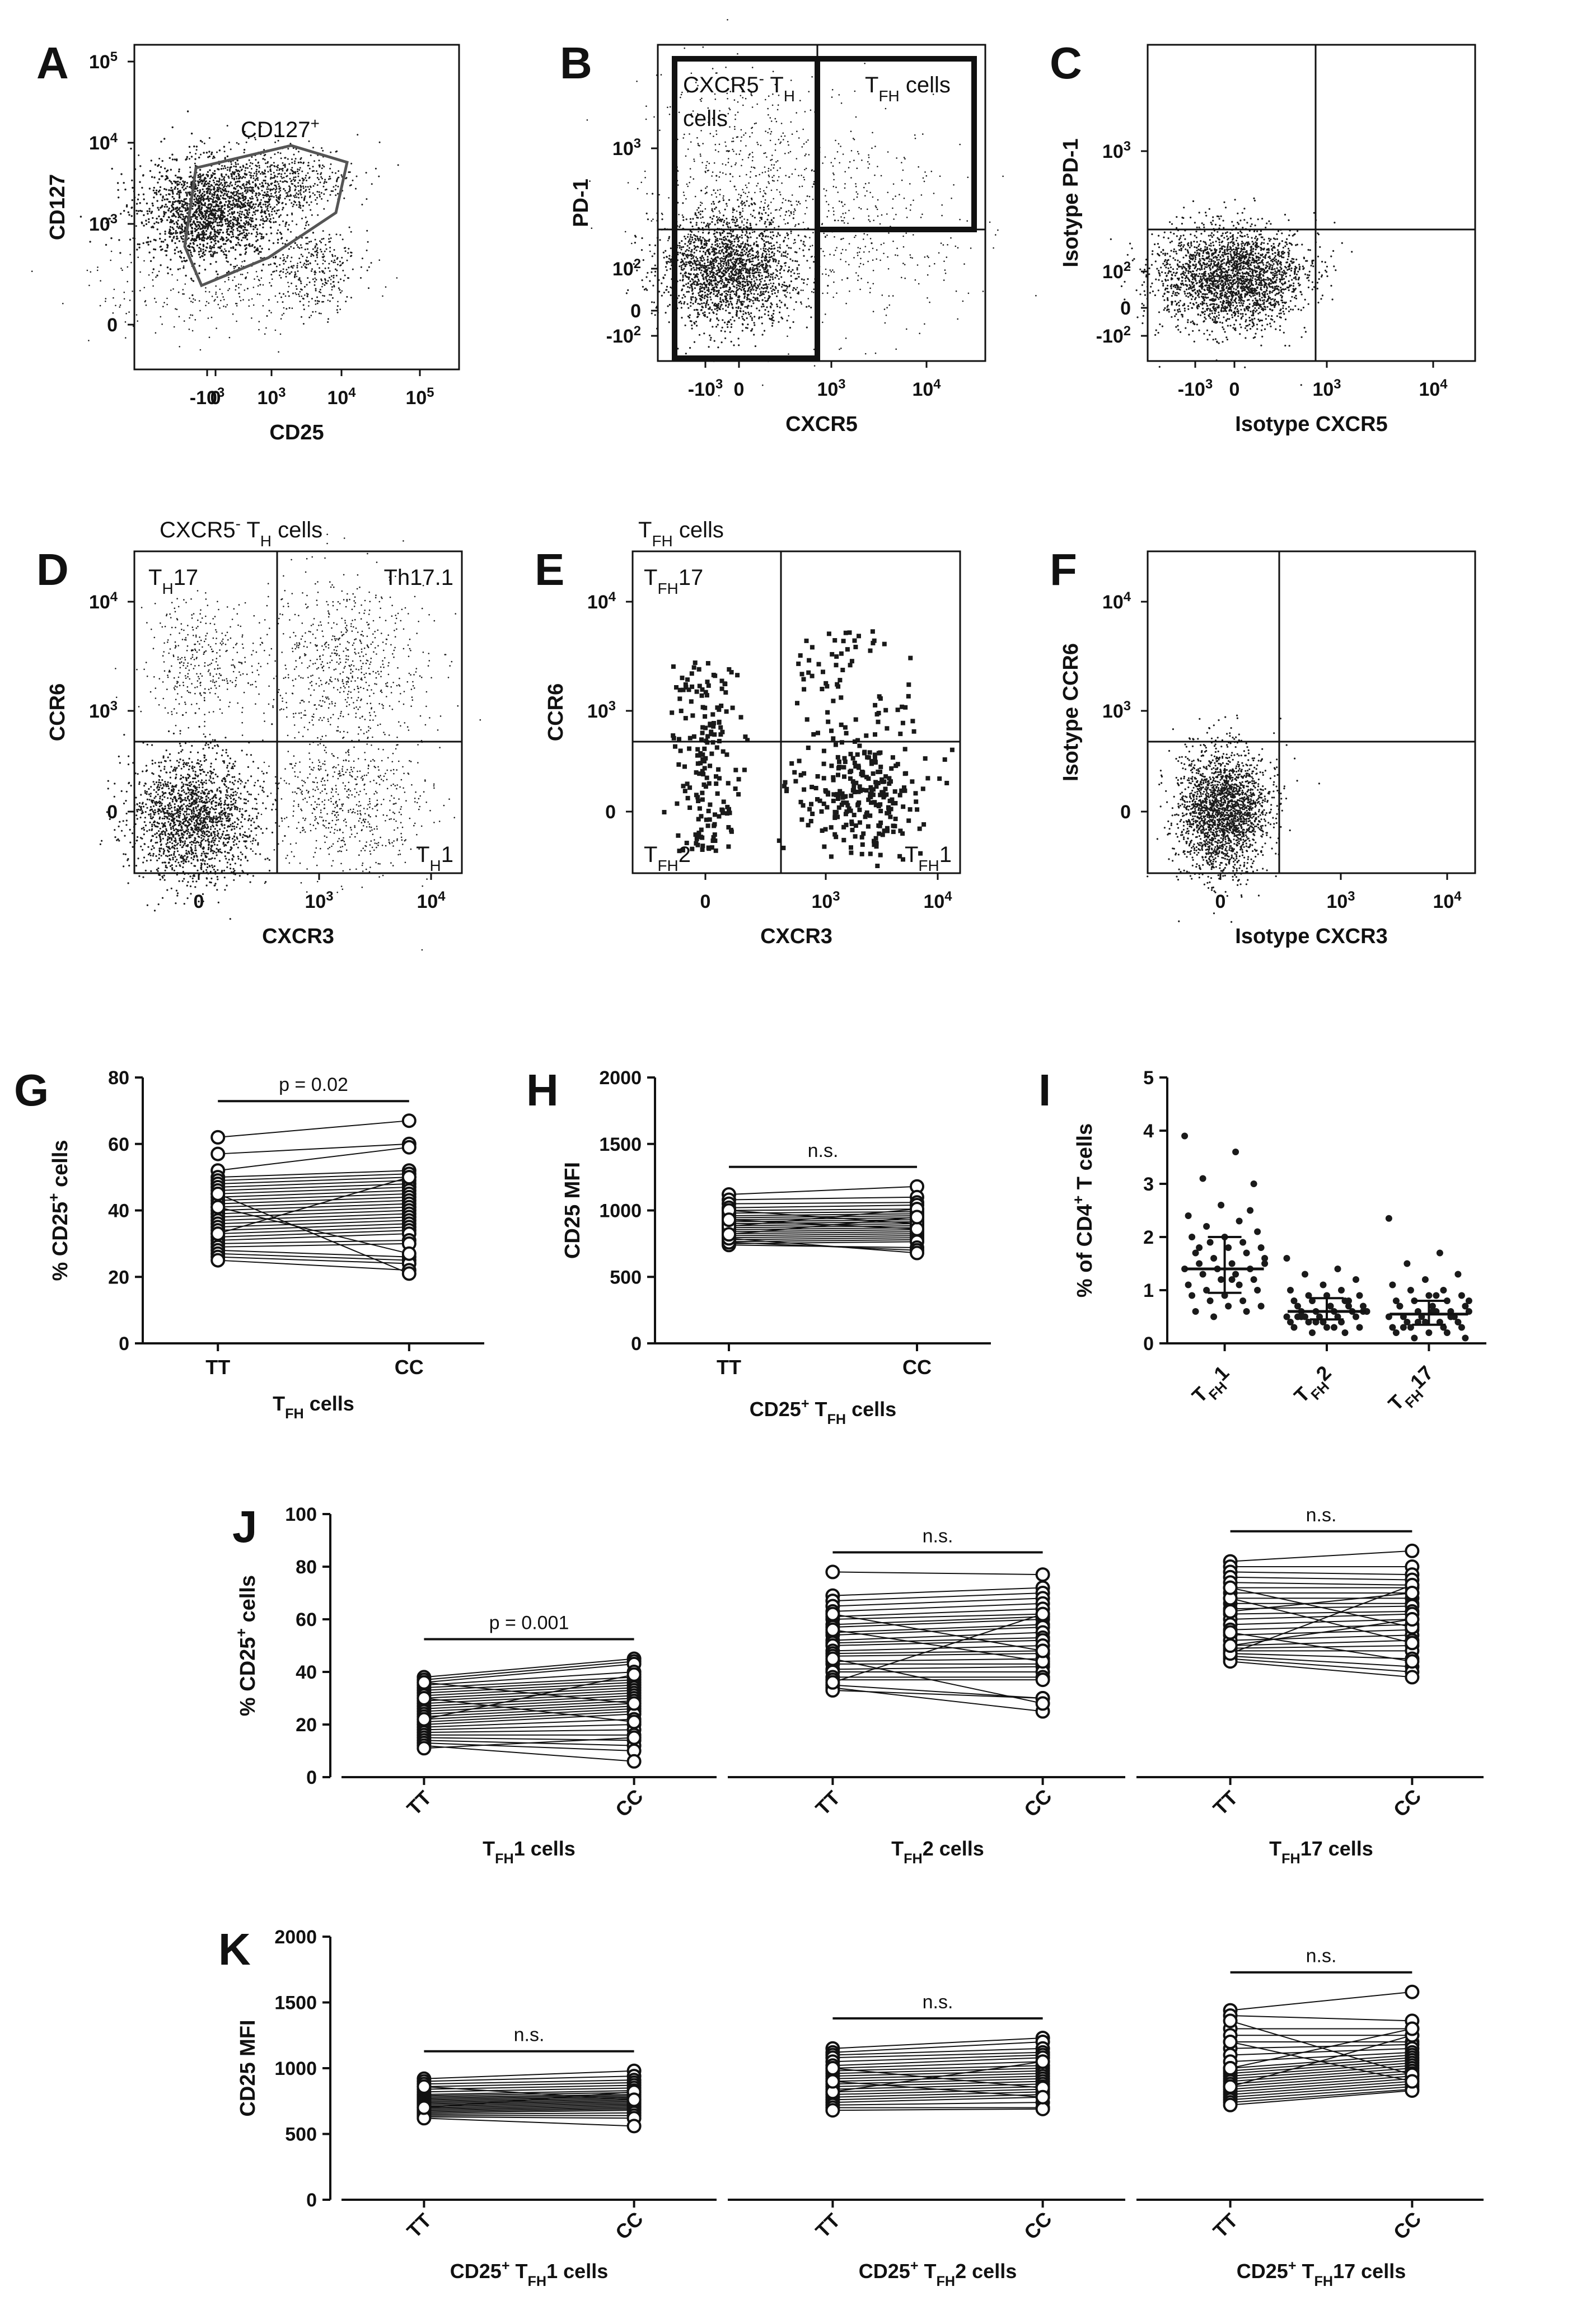  What do you see at coordinates (282, 392) in the screenshot?
I see `panel-A-xtick-label-sup-1: 3` at bounding box center [282, 392].